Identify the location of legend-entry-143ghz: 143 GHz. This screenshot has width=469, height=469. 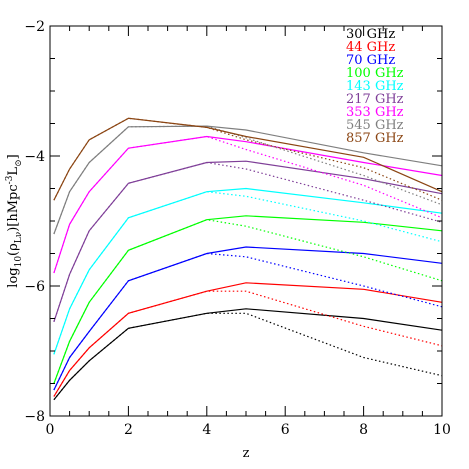
(375, 86).